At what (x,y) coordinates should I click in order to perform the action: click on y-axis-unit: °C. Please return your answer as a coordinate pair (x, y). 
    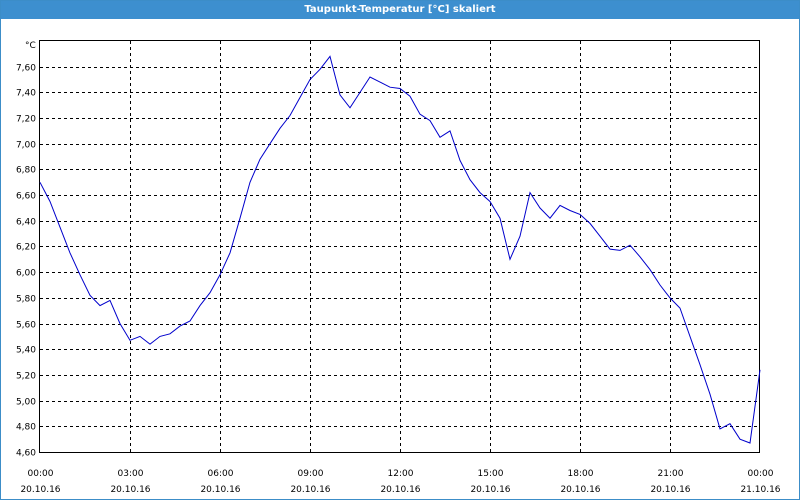
    Looking at the image, I should click on (30, 46).